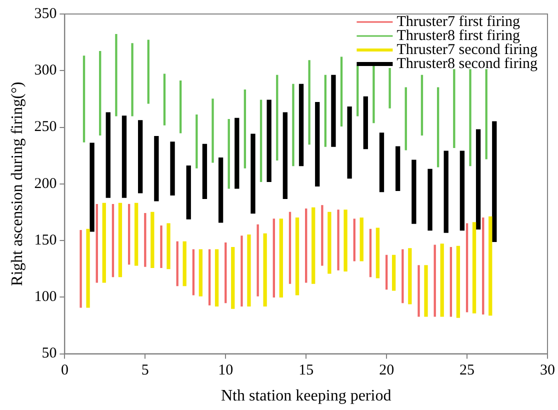 The width and height of the screenshot is (558, 410). Describe the element at coordinates (45, 127) in the screenshot. I see `y-tick-label: 250` at that location.